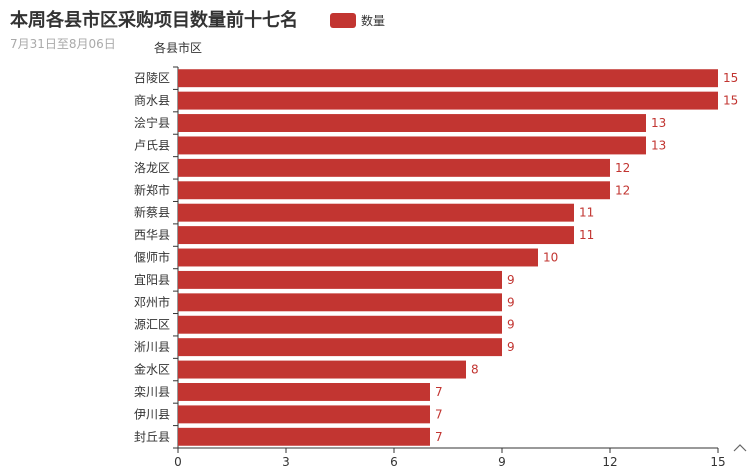 The image size is (756, 472). Describe the element at coordinates (286, 462) in the screenshot. I see `x-tick-label: 3` at that location.